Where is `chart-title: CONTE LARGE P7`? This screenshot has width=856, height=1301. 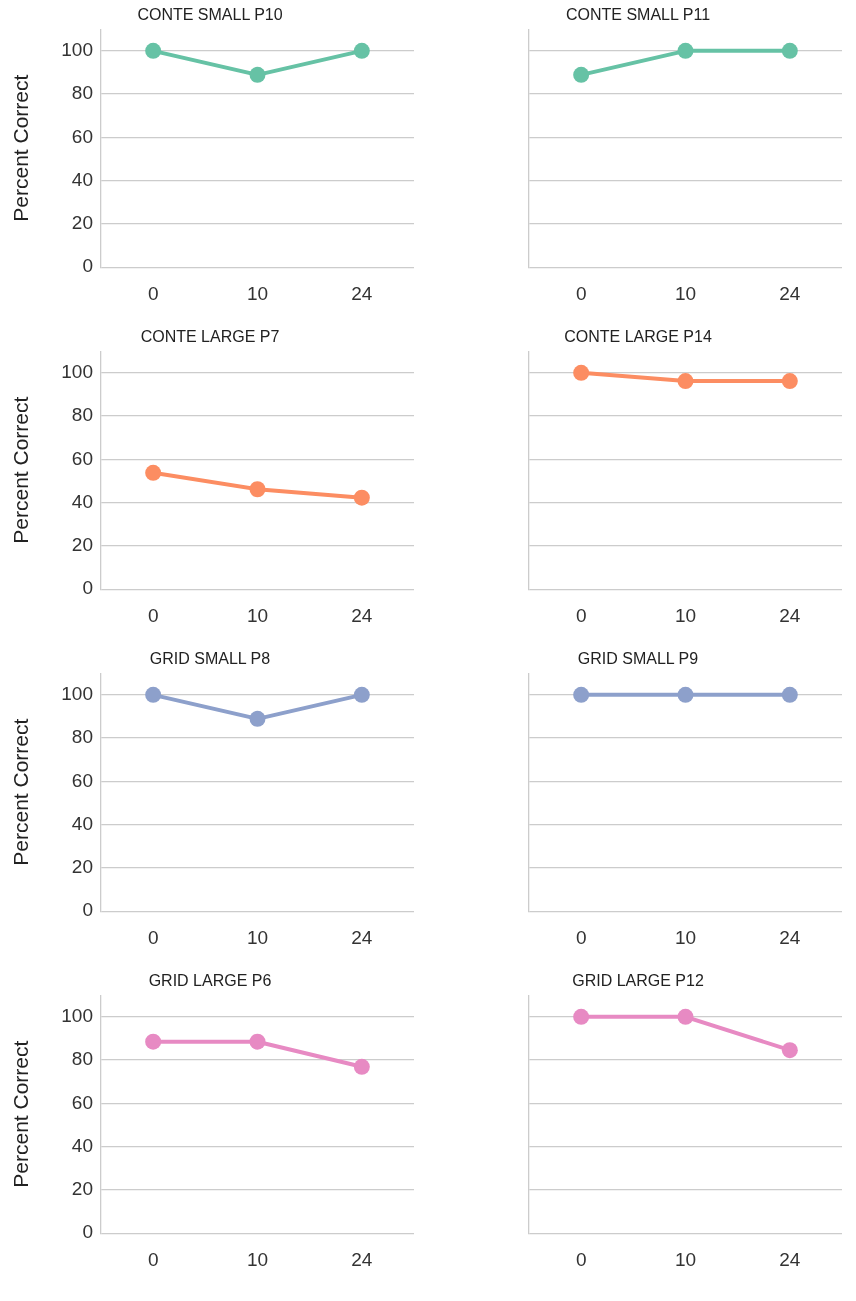
chart-title: CONTE LARGE P7 is located at coordinates (210, 337).